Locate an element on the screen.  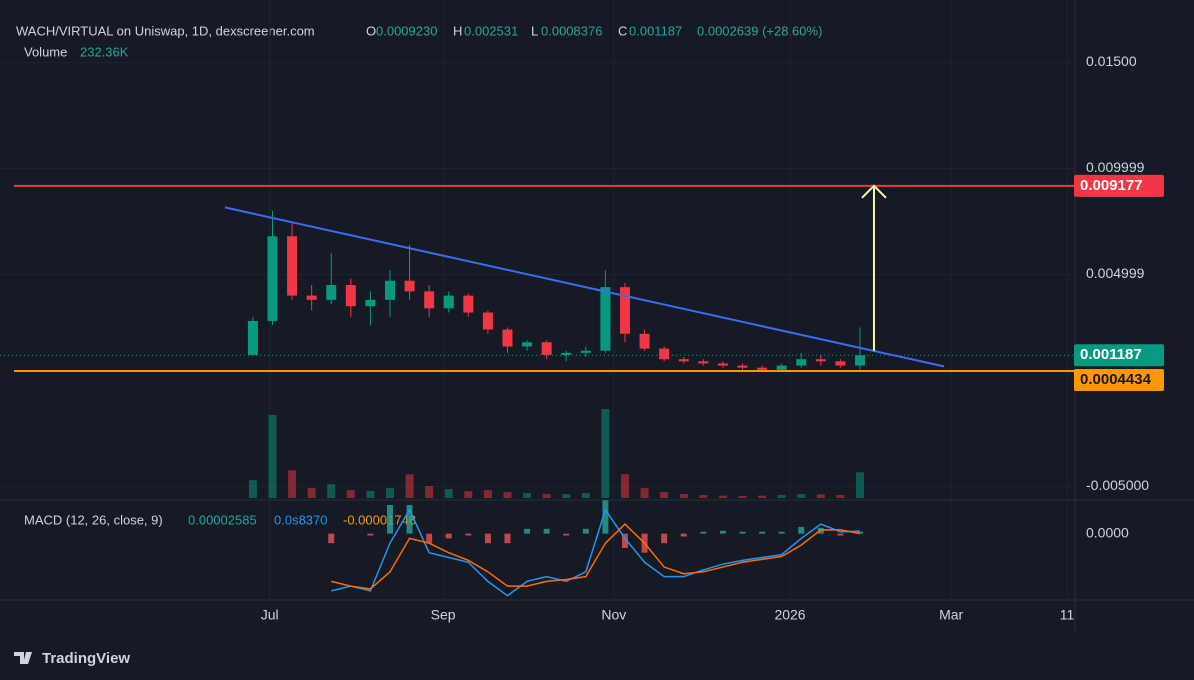
ohlc-value: 0.001187 is located at coordinates (655, 30).